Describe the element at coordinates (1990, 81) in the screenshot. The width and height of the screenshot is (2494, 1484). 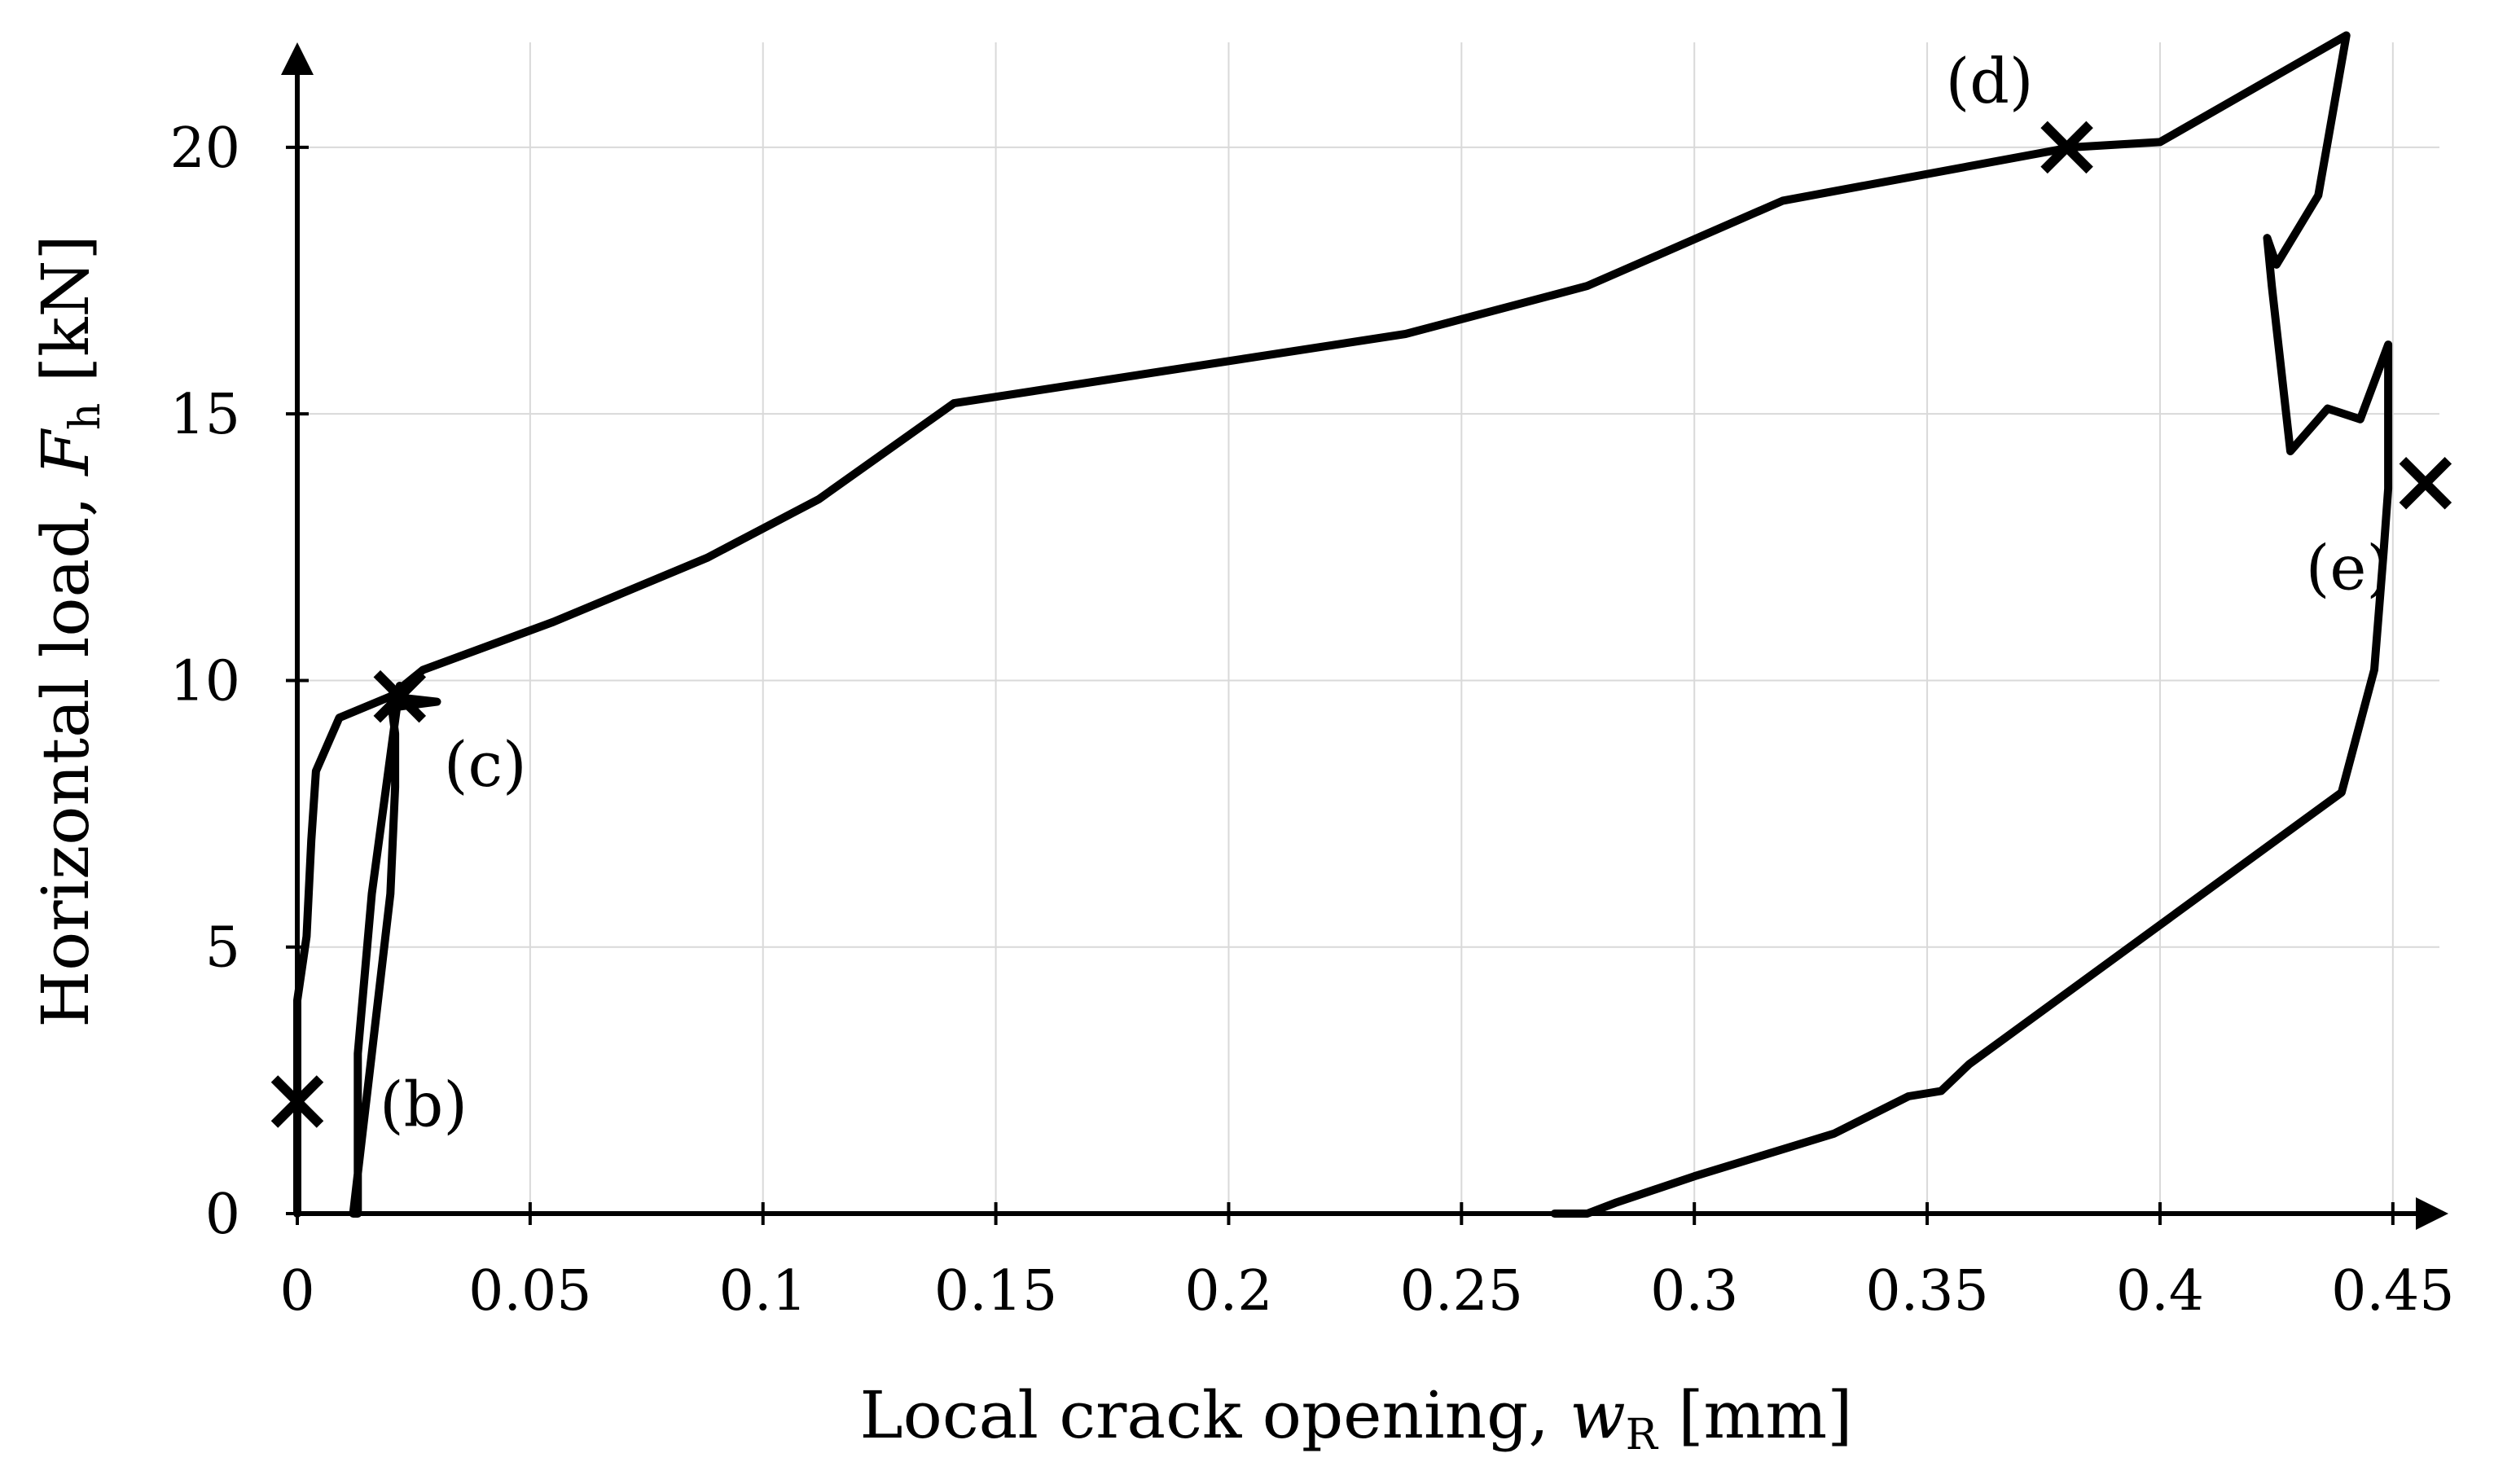
I see `annotation-label: (d)` at that location.